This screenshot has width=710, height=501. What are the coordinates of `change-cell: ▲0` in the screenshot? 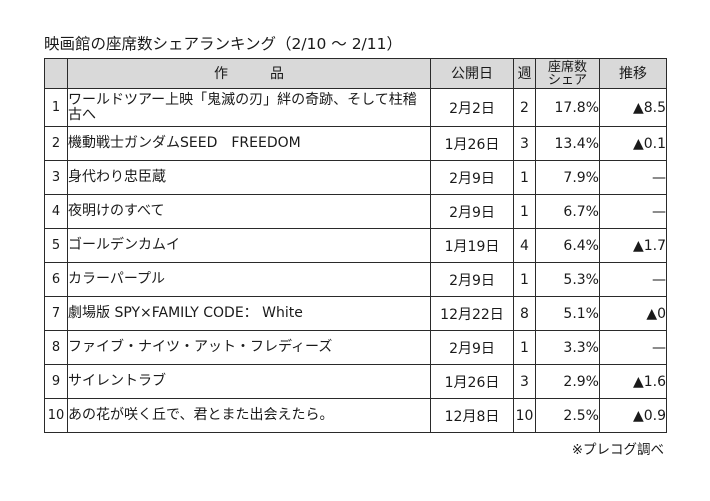 It's located at (633, 313).